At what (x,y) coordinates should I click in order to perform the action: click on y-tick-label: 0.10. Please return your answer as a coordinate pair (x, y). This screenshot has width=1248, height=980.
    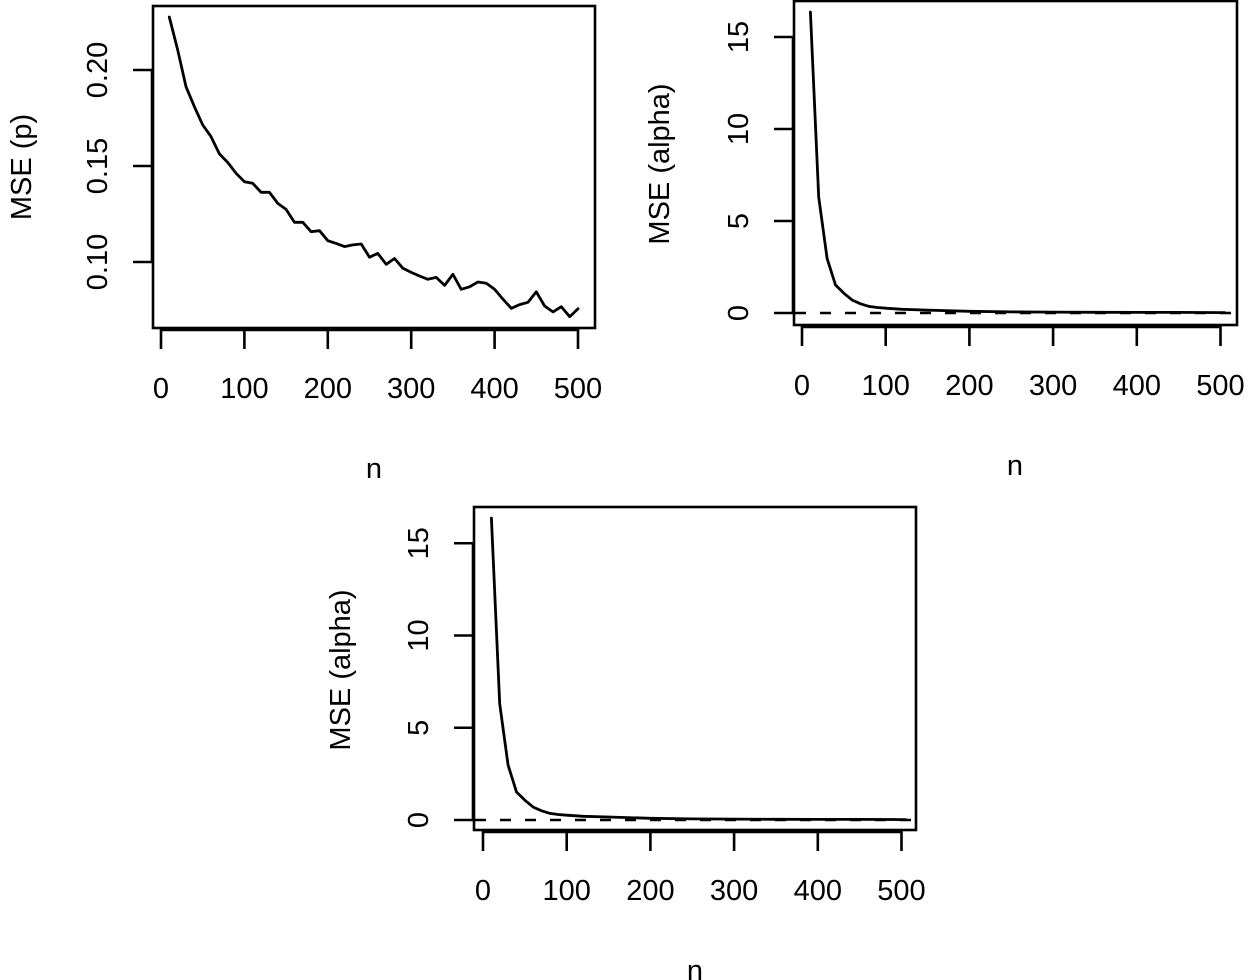
    Looking at the image, I should click on (98, 262).